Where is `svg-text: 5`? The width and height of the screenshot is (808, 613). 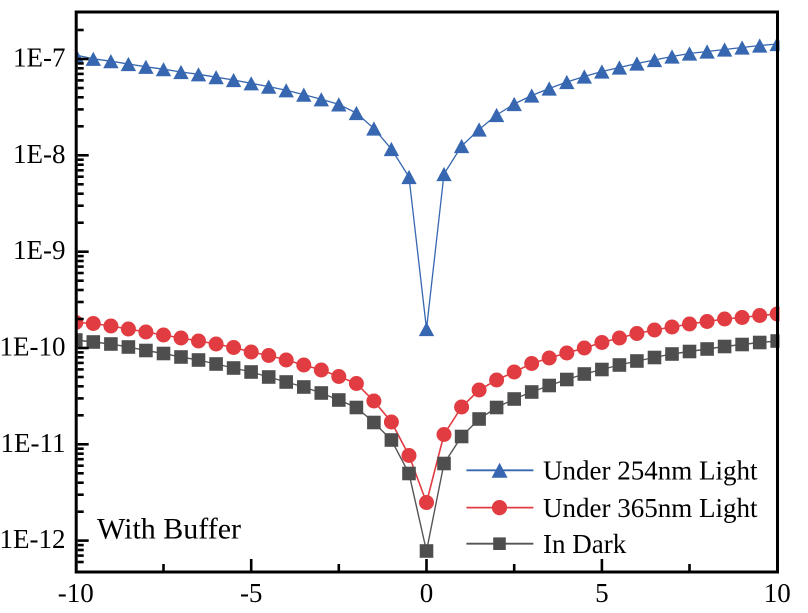
svg-text: 5 is located at coordinates (602, 593).